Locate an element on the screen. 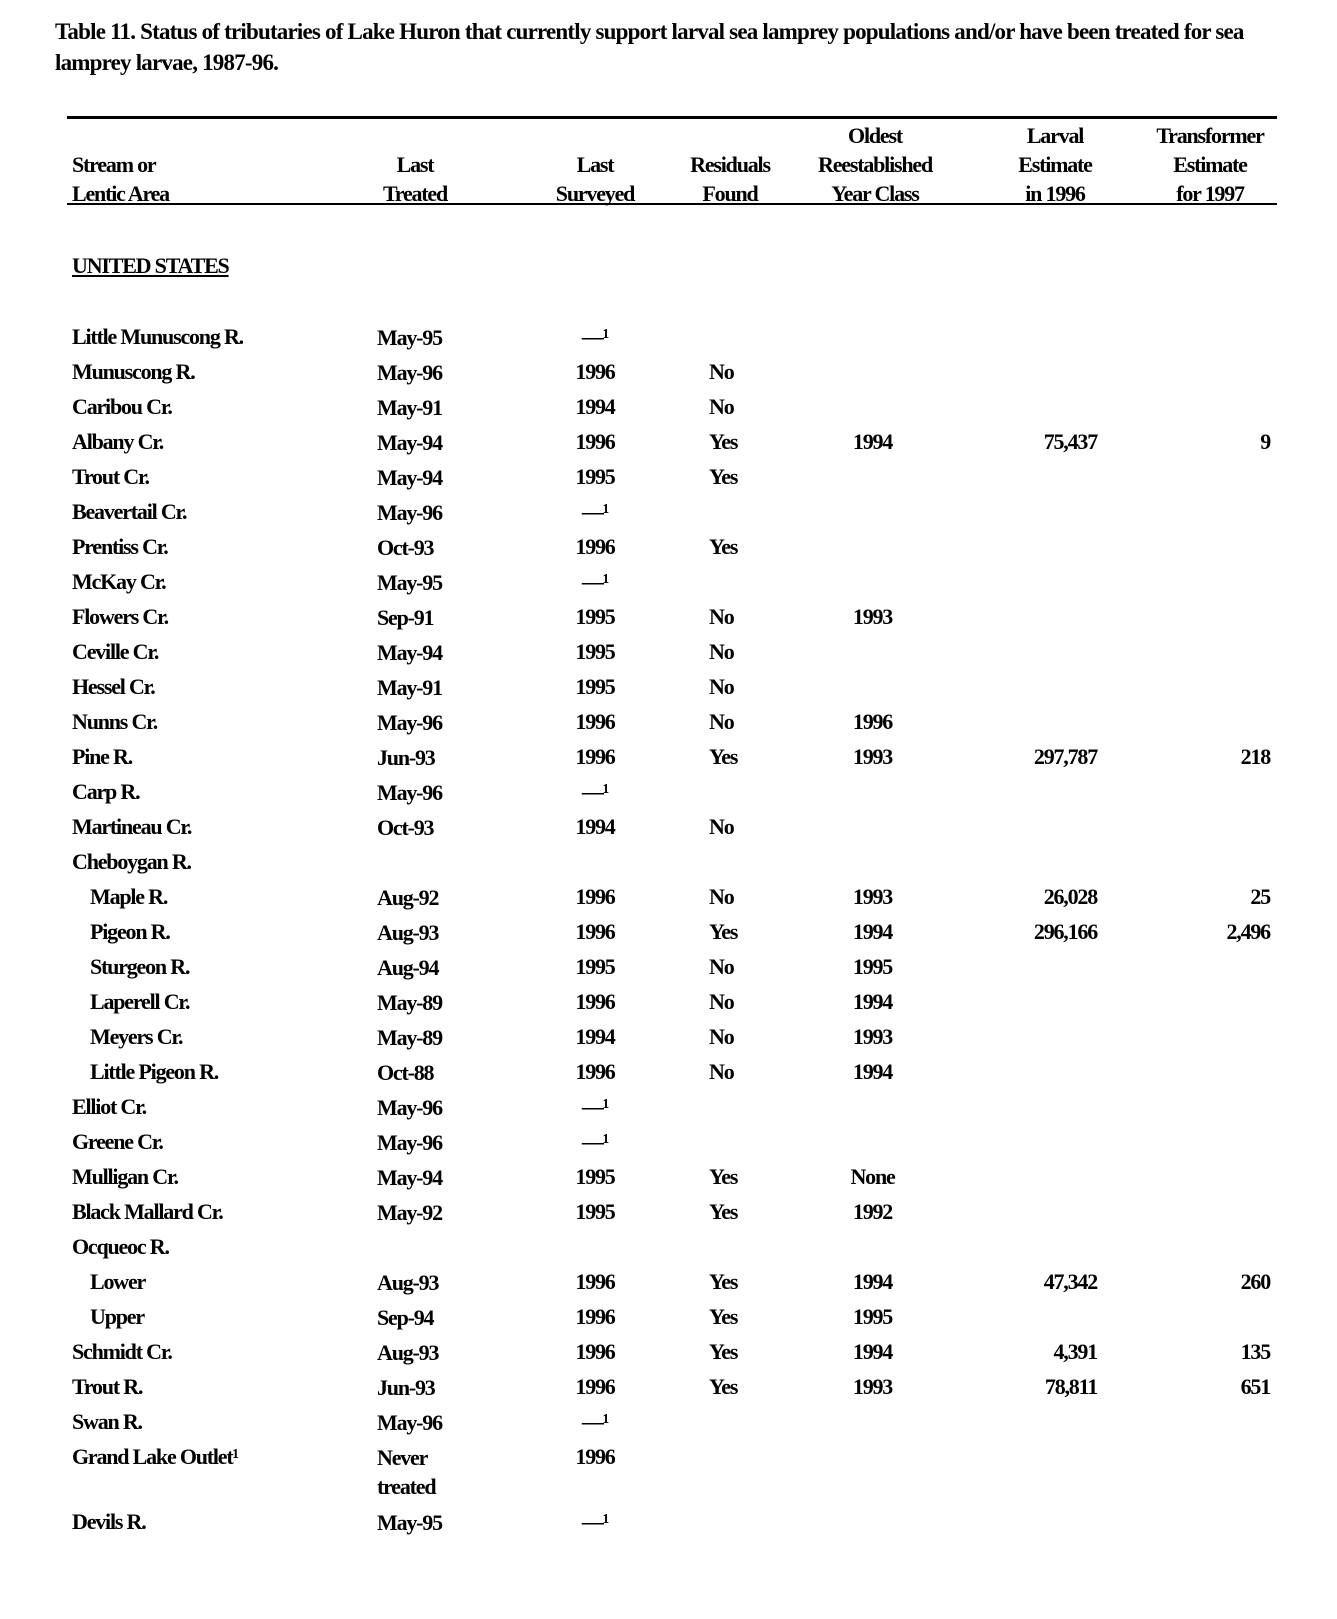  cell-larval: 297,787 is located at coordinates (1065, 756).